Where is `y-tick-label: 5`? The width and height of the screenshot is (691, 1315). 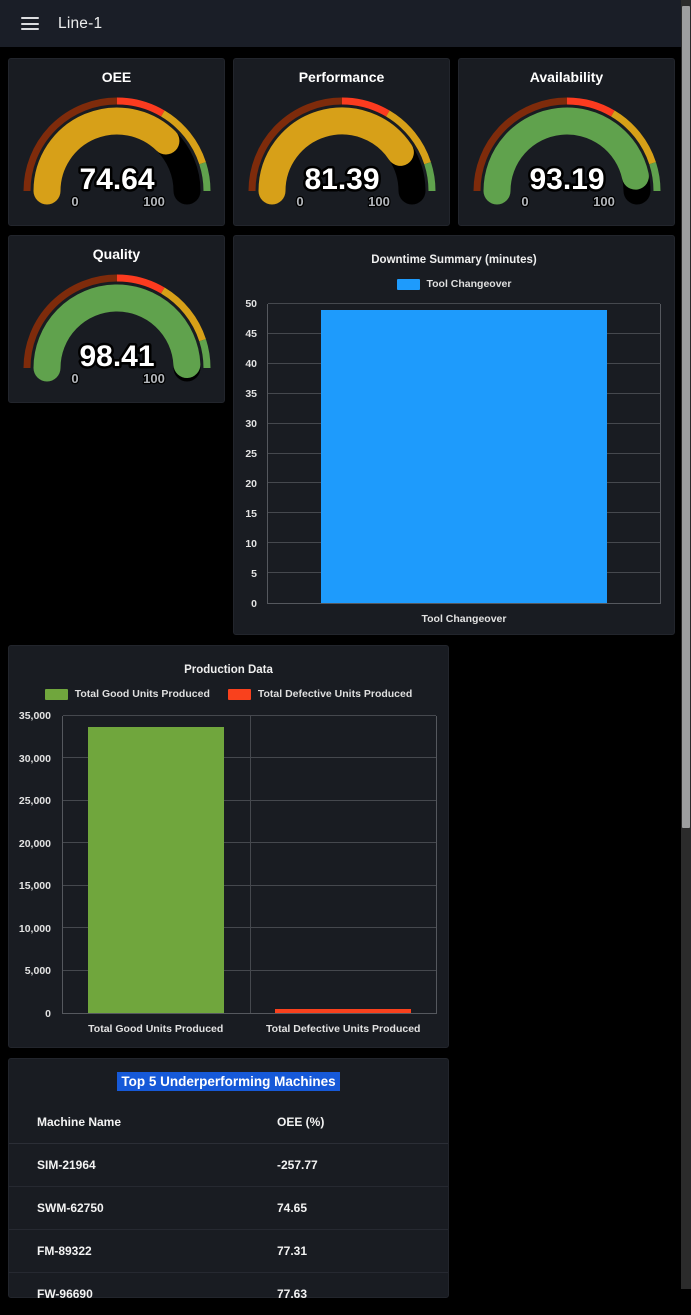 y-tick-label: 5 is located at coordinates (245, 574).